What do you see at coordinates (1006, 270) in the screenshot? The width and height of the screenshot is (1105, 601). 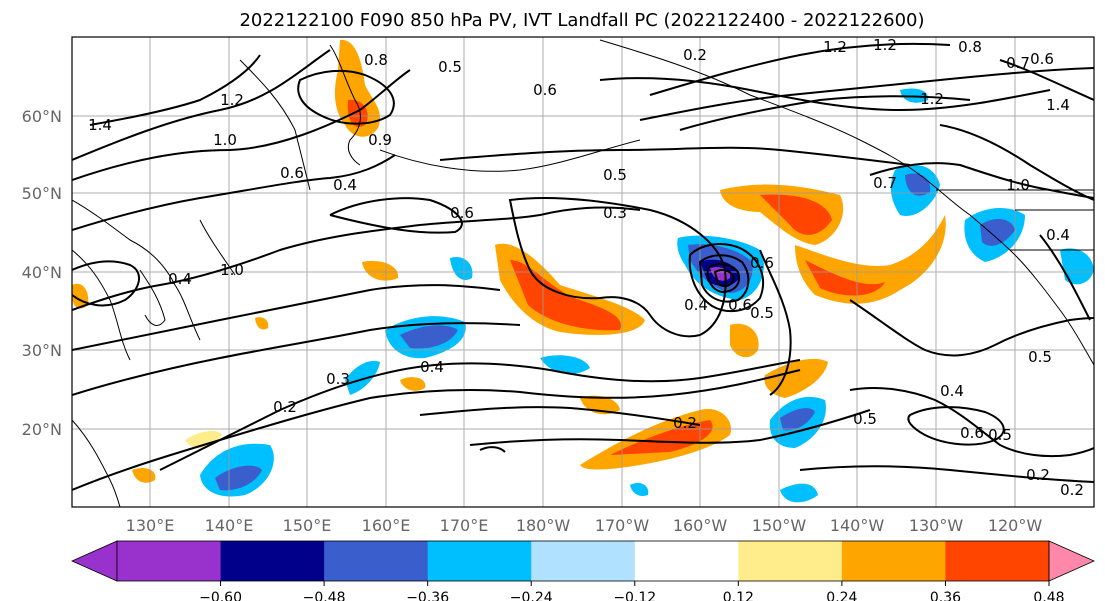 I see `coast-bc` at bounding box center [1006, 270].